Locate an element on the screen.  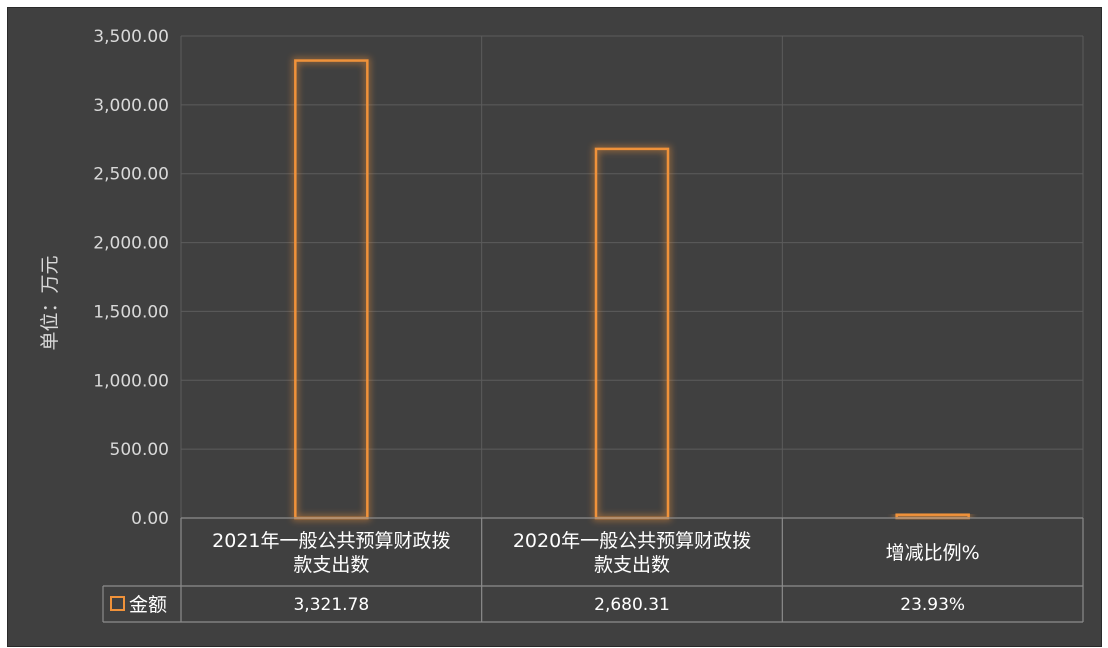
y-tick-label: 1,000.00 is located at coordinates (131, 381).